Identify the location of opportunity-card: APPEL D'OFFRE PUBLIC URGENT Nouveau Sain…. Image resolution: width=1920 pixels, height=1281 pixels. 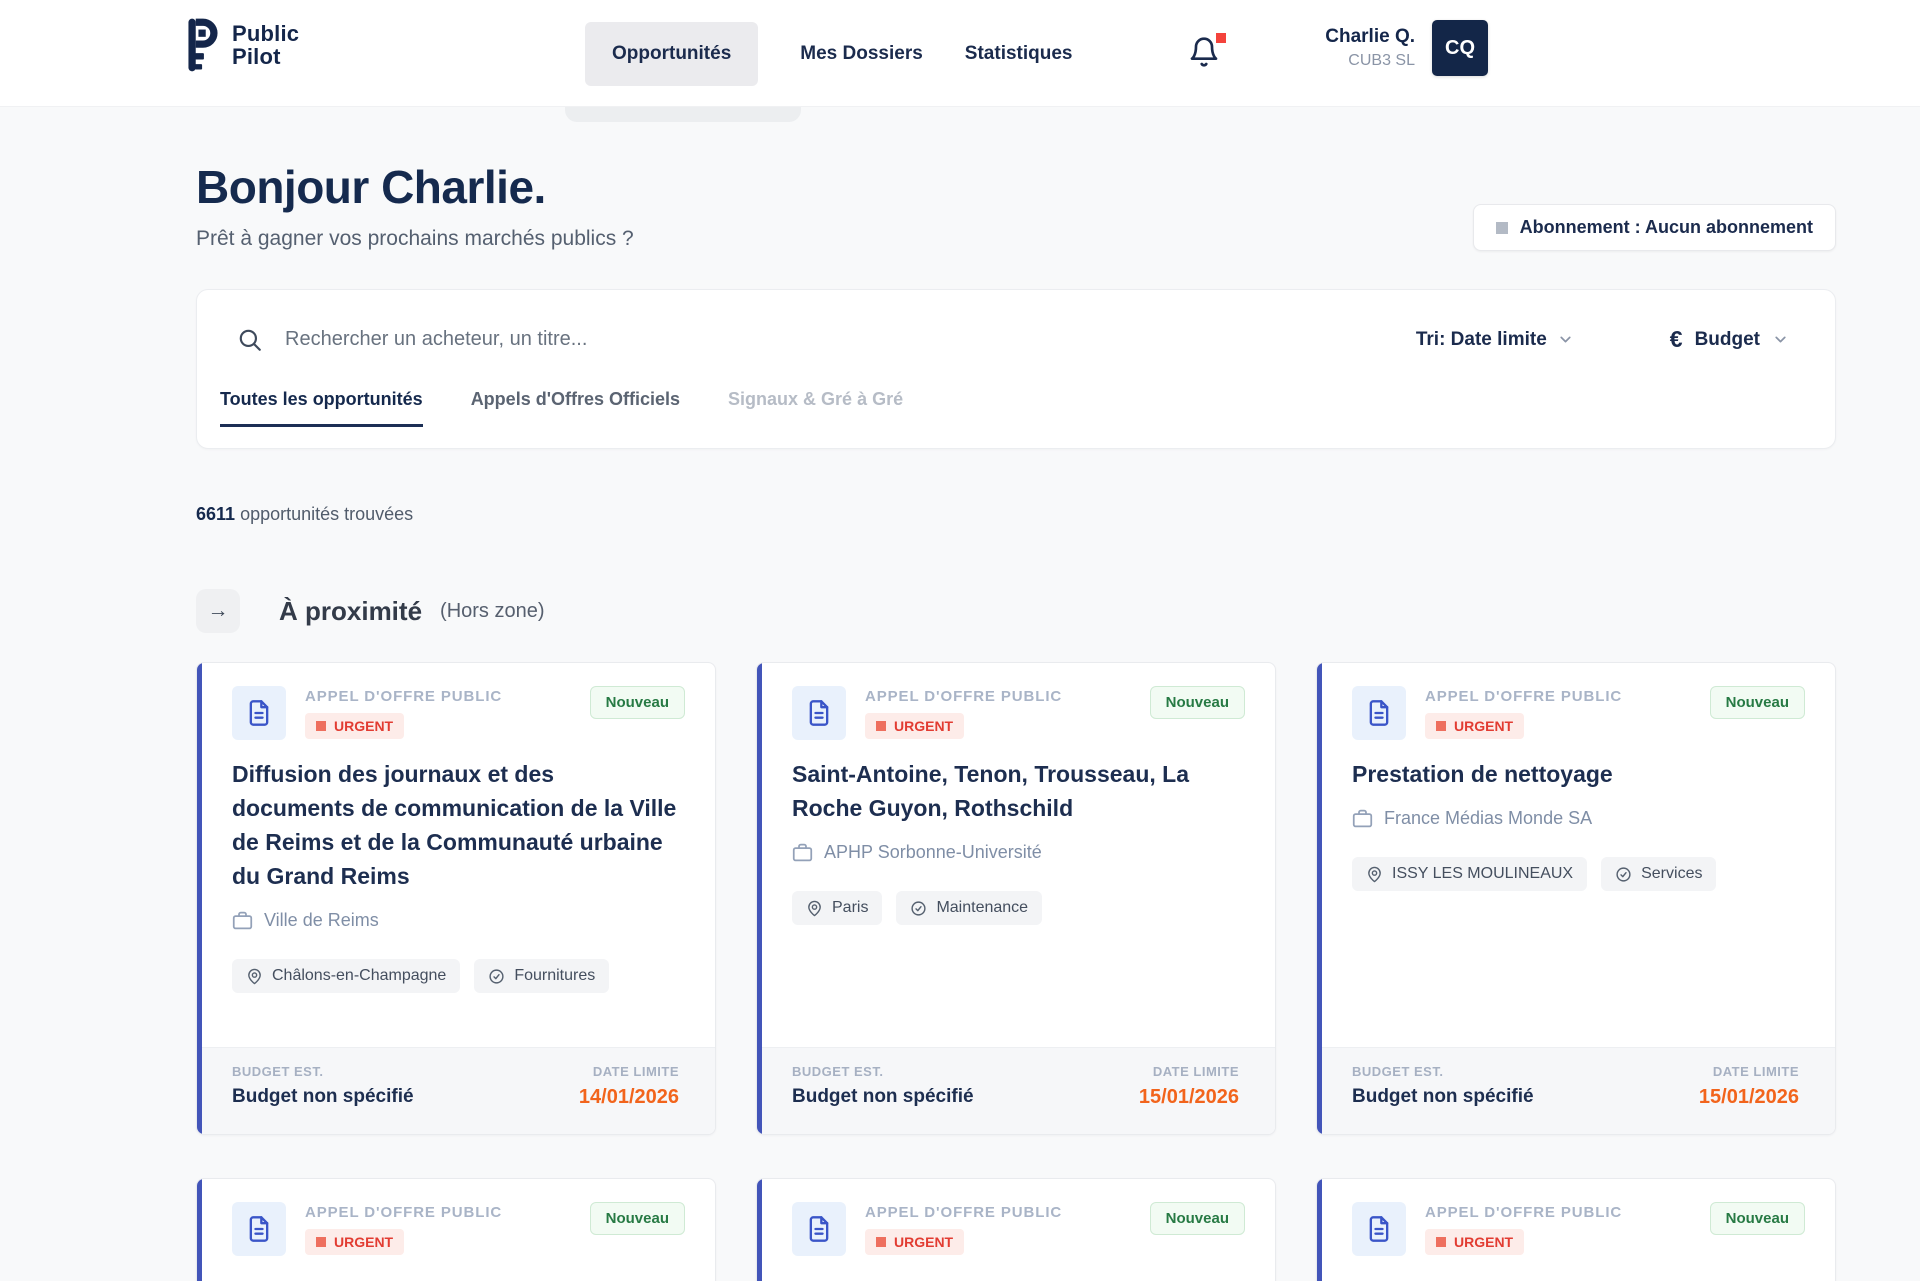
(1016, 898).